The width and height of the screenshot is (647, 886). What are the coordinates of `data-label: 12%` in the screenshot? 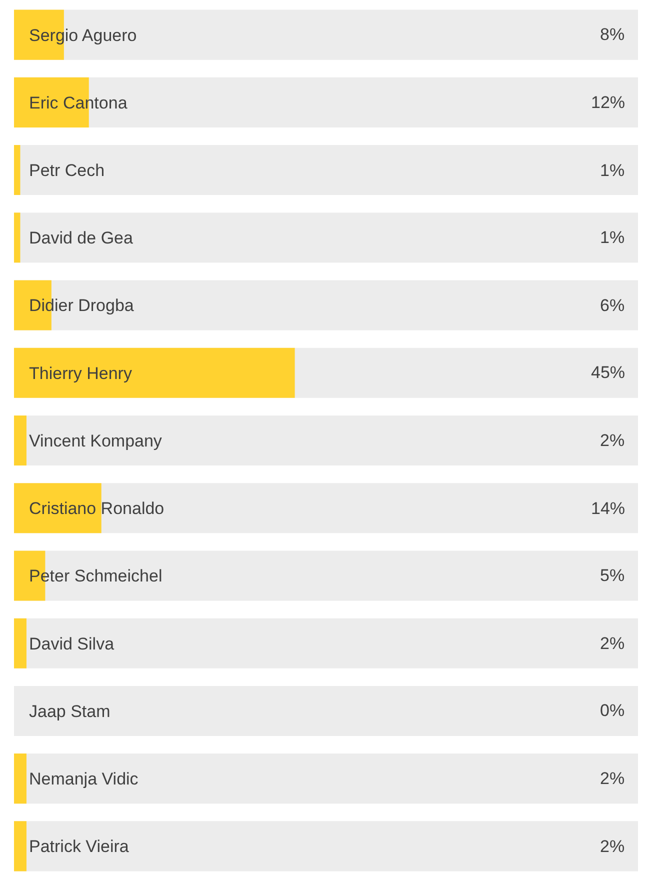 It's located at (608, 102).